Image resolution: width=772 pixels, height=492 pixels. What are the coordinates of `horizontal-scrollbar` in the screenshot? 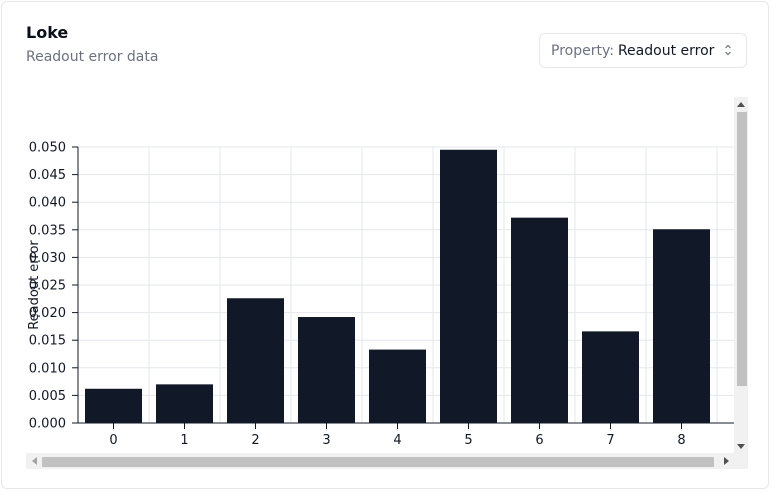 It's located at (387, 461).